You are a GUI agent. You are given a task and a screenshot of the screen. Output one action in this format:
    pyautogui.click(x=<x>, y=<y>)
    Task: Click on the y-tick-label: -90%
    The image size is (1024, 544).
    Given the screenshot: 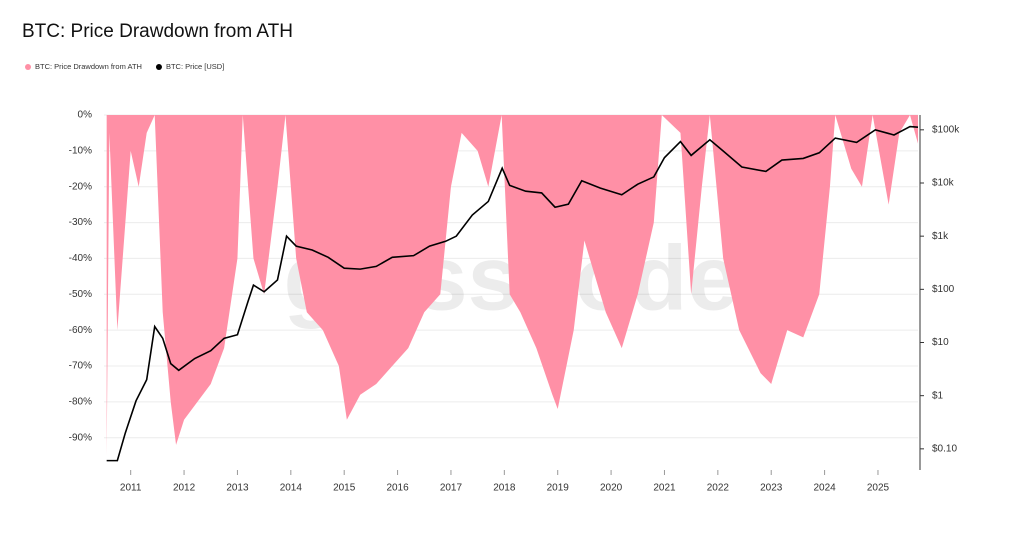 What is the action you would take?
    pyautogui.click(x=80, y=437)
    